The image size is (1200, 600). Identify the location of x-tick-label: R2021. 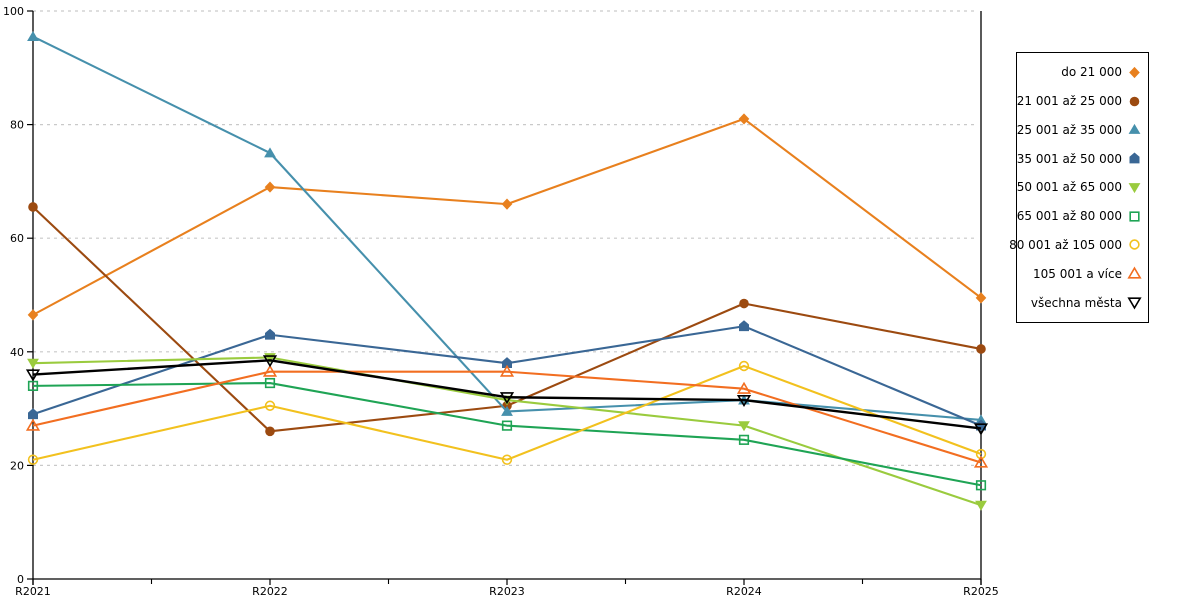
(33, 591).